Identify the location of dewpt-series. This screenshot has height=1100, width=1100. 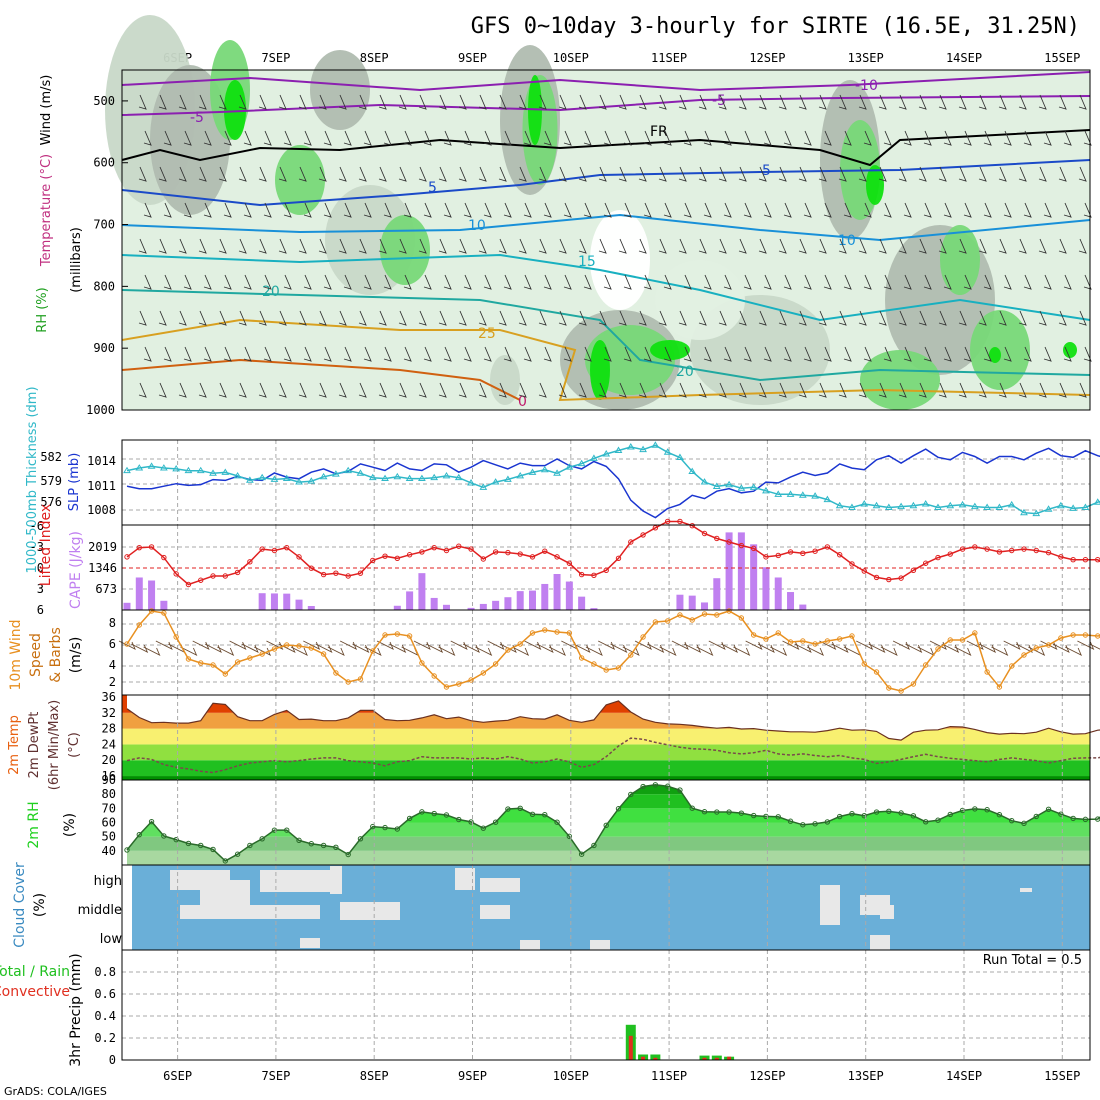
(613, 755).